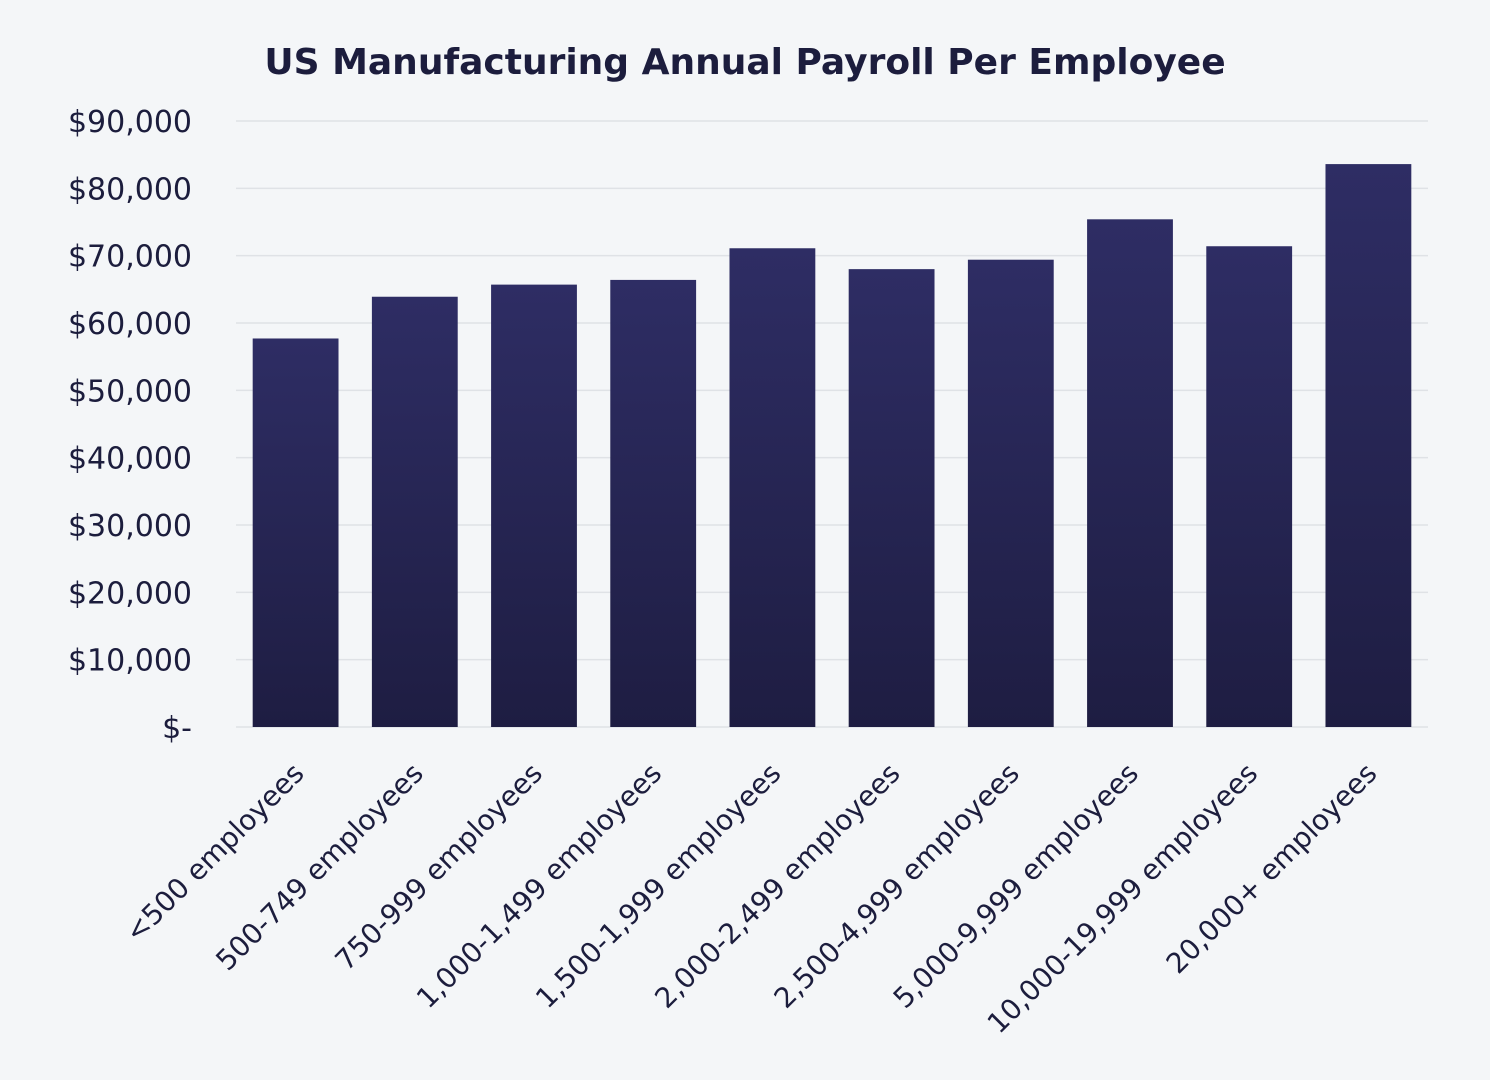  Describe the element at coordinates (439, 867) in the screenshot. I see `x-tick-label: 750-999 employees` at that location.